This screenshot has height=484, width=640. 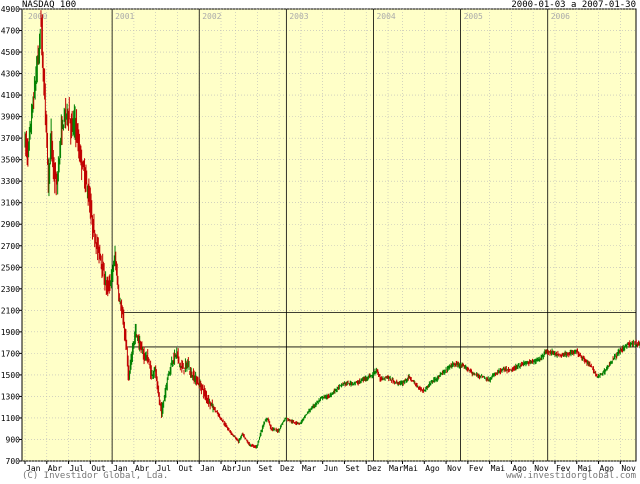 What do you see at coordinates (10, 224) in the screenshot?
I see `y-tick-label: 2900` at bounding box center [10, 224].